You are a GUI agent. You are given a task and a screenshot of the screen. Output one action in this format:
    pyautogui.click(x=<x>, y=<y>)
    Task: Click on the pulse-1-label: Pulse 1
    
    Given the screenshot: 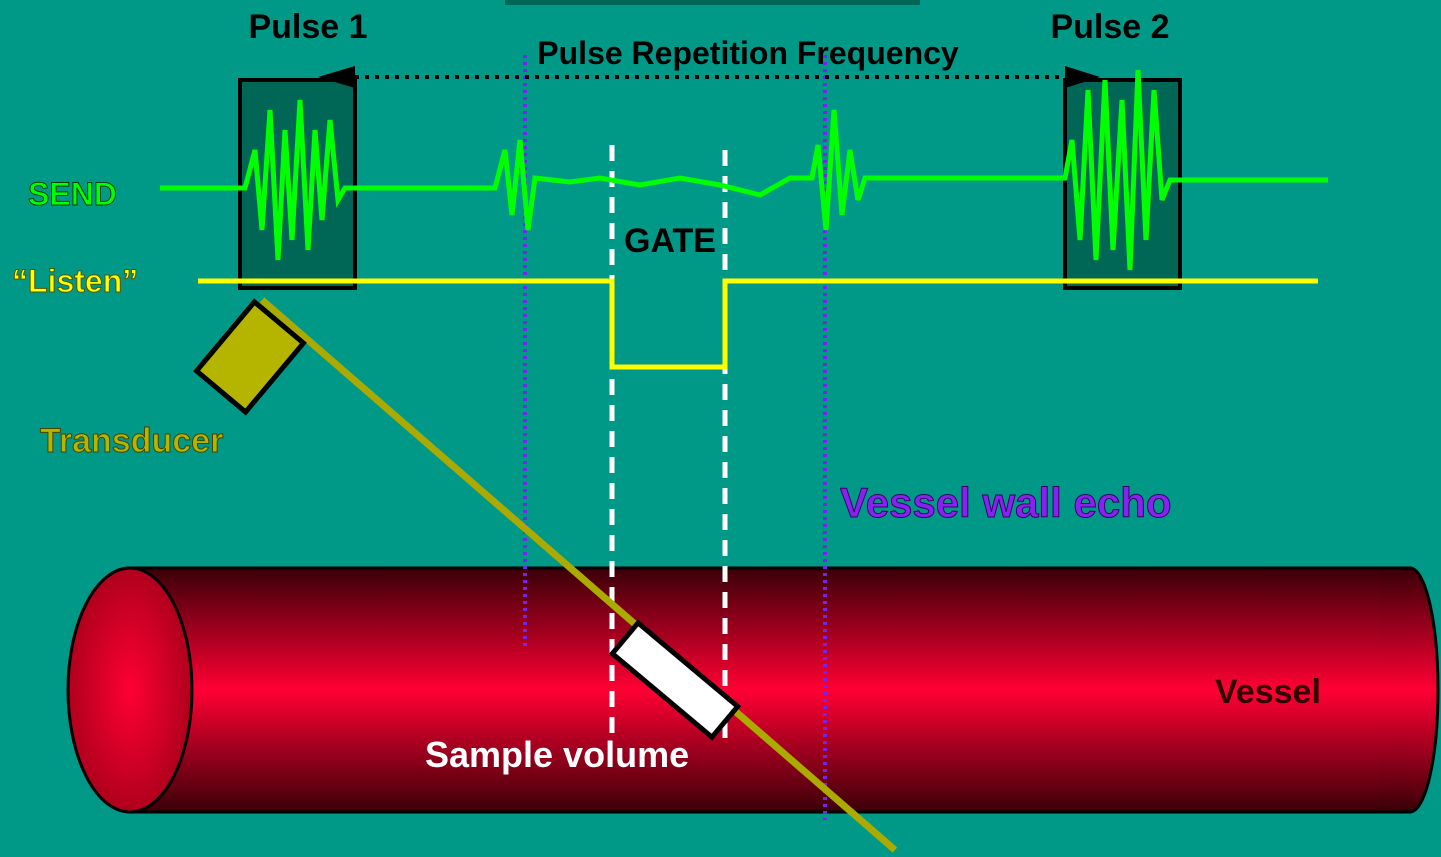 What is the action you would take?
    pyautogui.click(x=307, y=27)
    